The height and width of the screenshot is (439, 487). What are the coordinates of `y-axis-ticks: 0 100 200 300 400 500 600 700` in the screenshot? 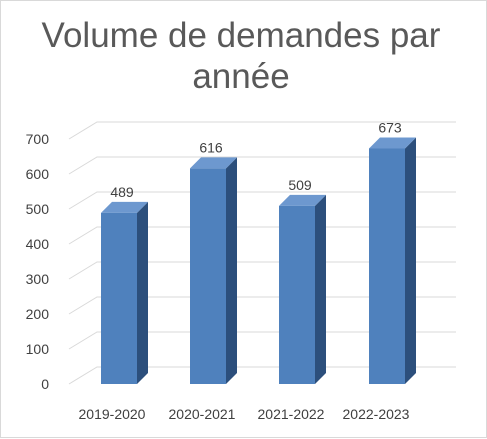 It's located at (38, 261).